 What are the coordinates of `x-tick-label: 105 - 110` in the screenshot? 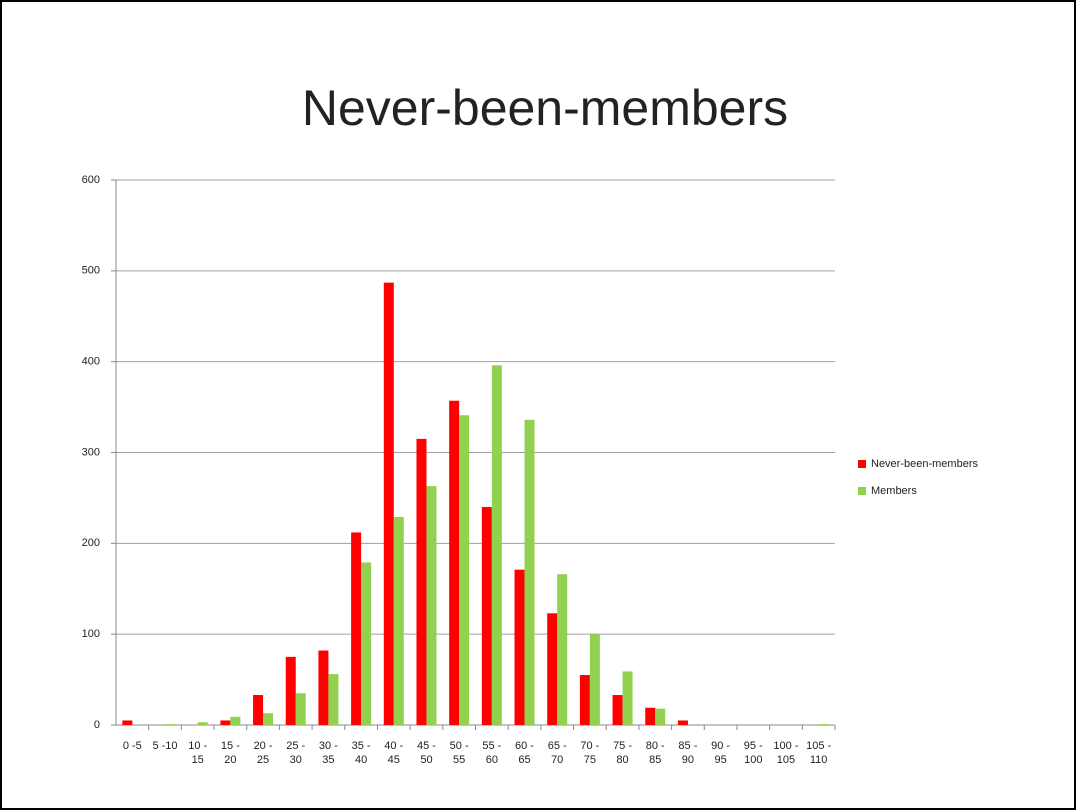 It's located at (819, 753).